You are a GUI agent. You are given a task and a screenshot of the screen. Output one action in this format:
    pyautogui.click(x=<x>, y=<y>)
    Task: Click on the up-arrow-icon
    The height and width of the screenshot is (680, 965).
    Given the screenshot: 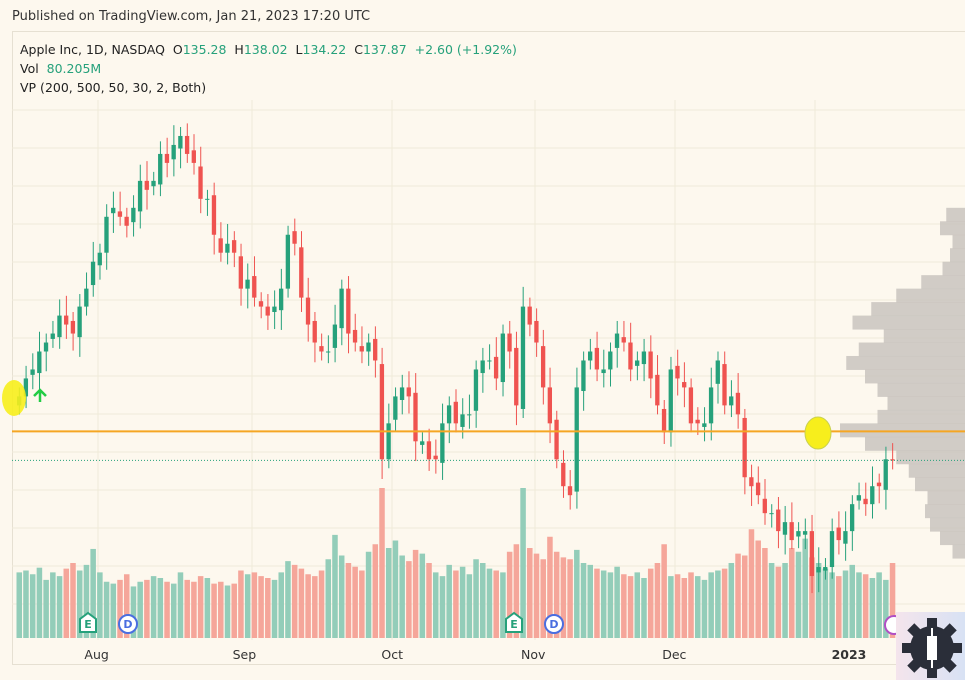 What is the action you would take?
    pyautogui.click(x=40, y=395)
    